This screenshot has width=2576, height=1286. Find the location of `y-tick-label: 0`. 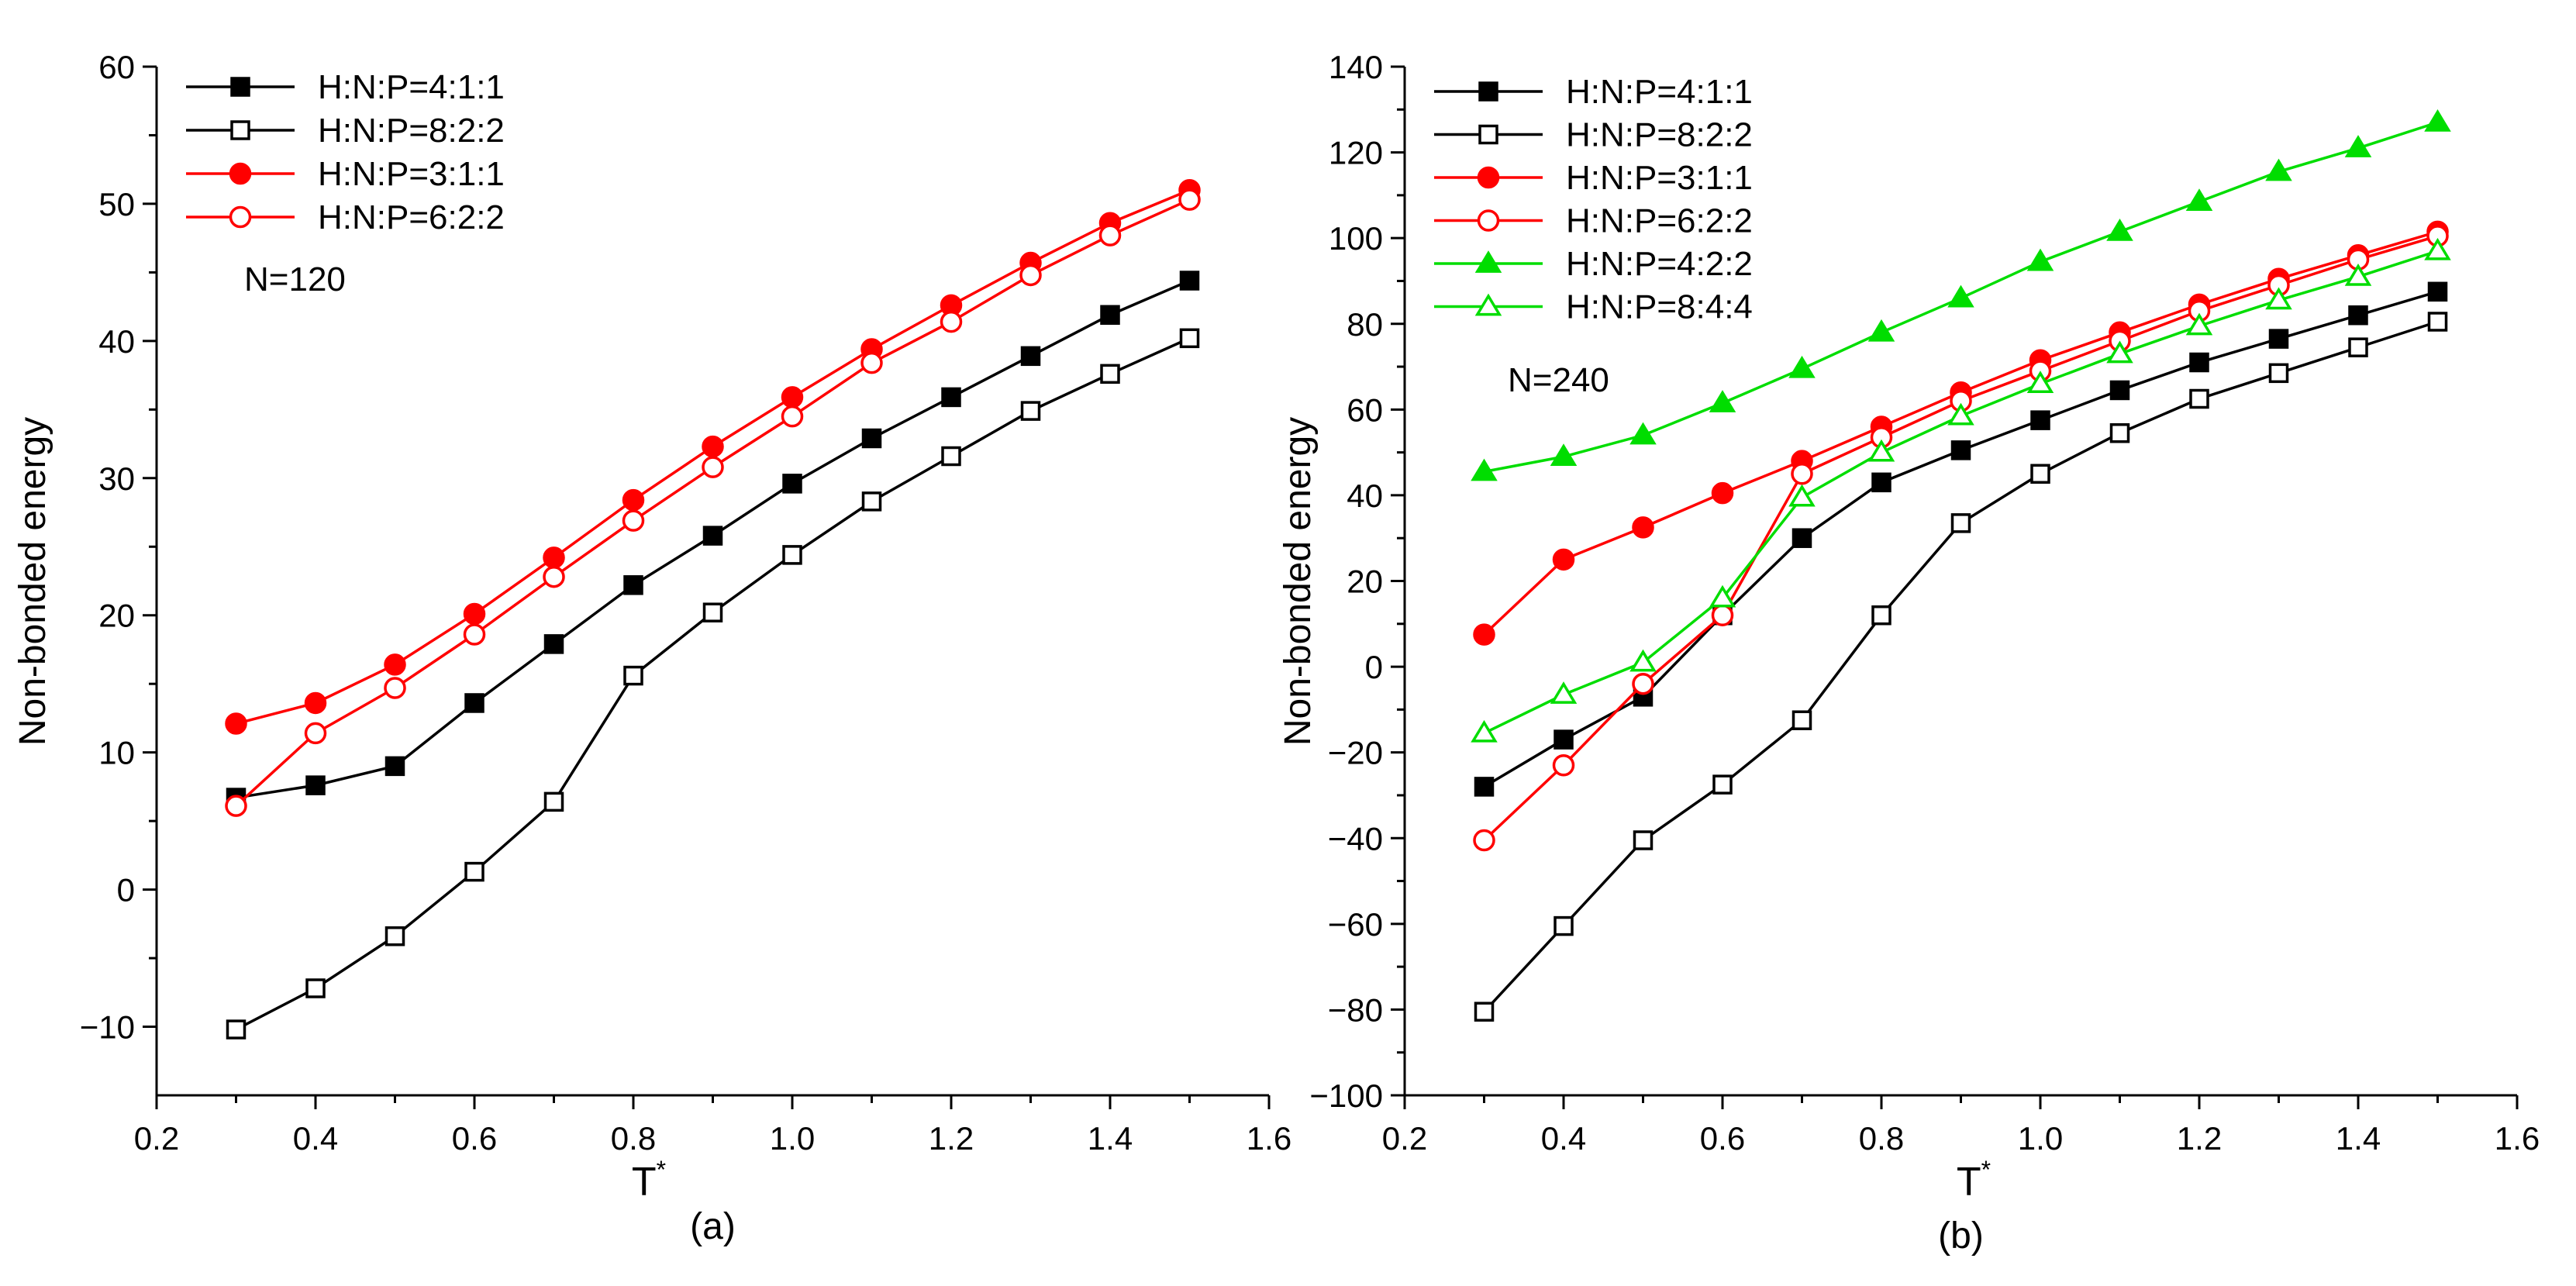

y-tick-label: 0 is located at coordinates (1374, 667).